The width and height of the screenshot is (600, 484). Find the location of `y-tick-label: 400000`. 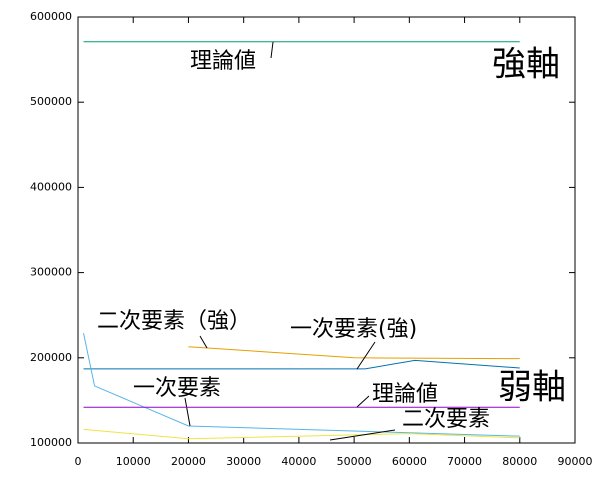

y-tick-label: 400000 is located at coordinates (51, 186).